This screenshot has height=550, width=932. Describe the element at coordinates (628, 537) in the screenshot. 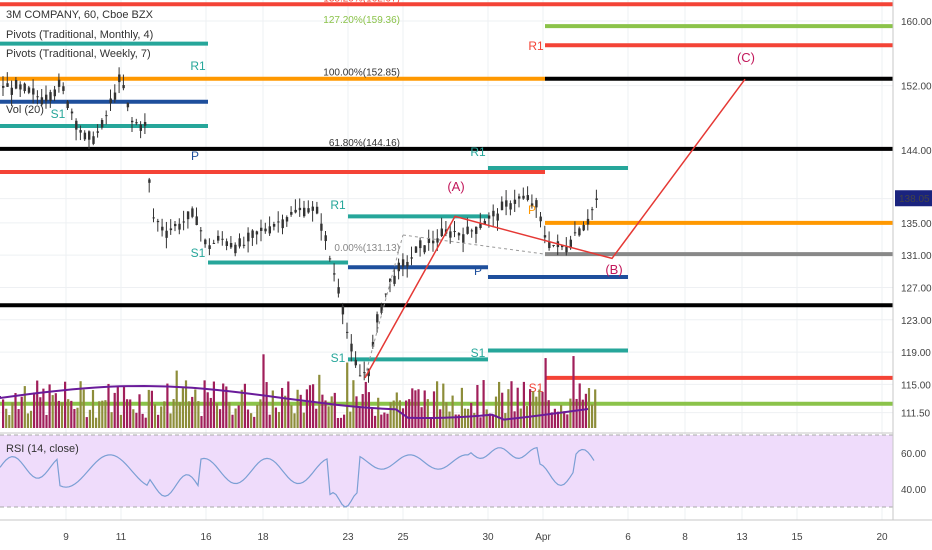

I see `x-tick-label: 6` at that location.